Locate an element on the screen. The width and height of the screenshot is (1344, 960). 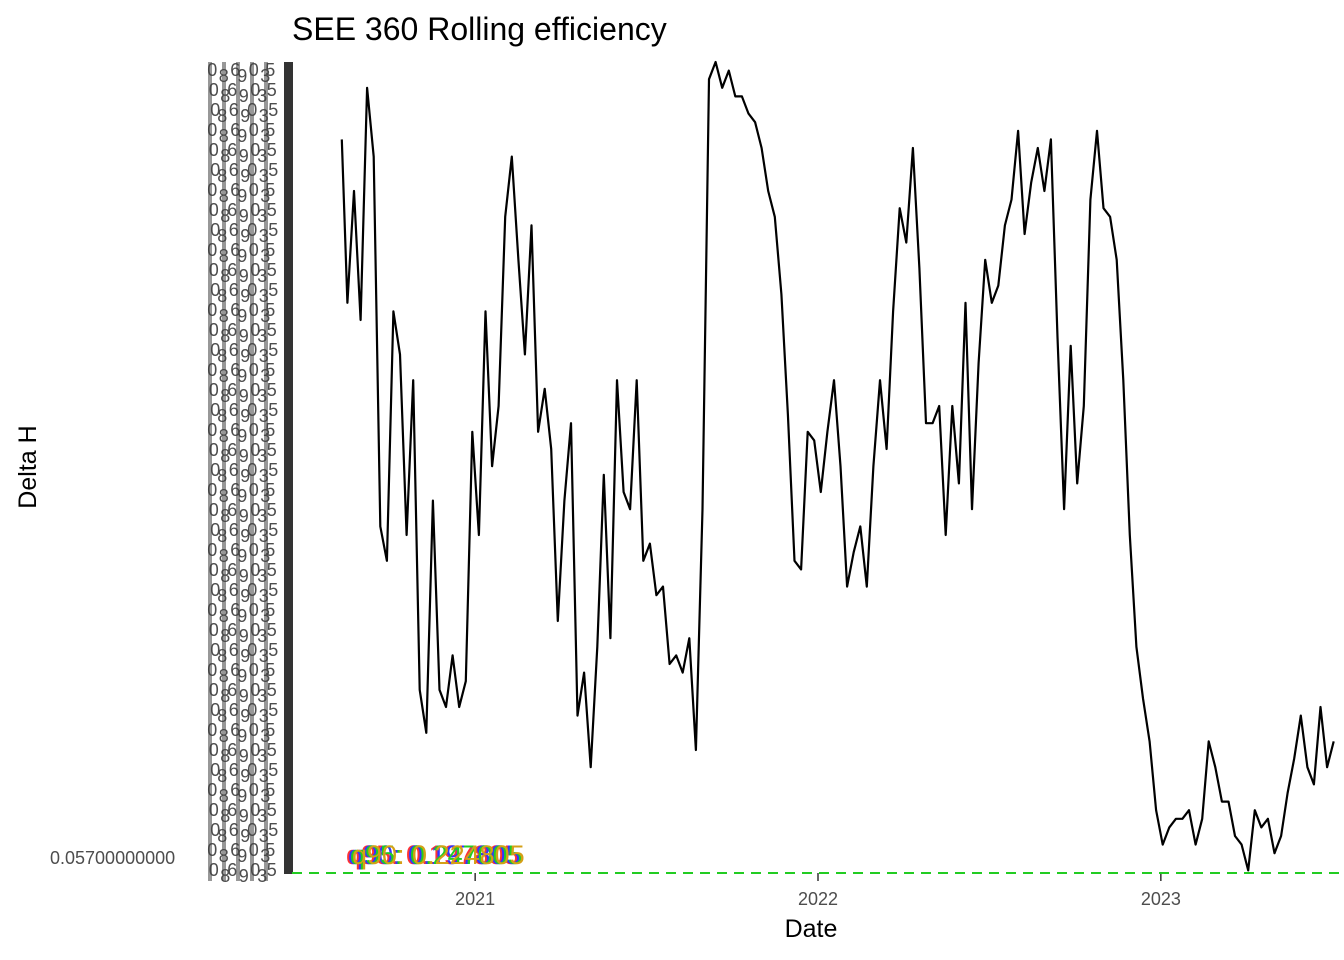
y-tick-overlap-column is located at coordinates (266, 471).